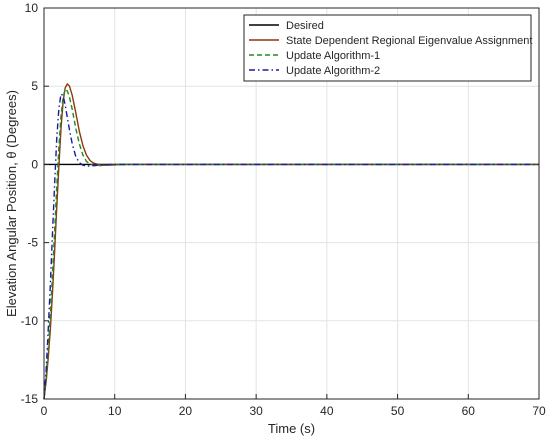 The image size is (550, 444). Describe the element at coordinates (32, 8) in the screenshot. I see `y-tick-label: 10` at that location.